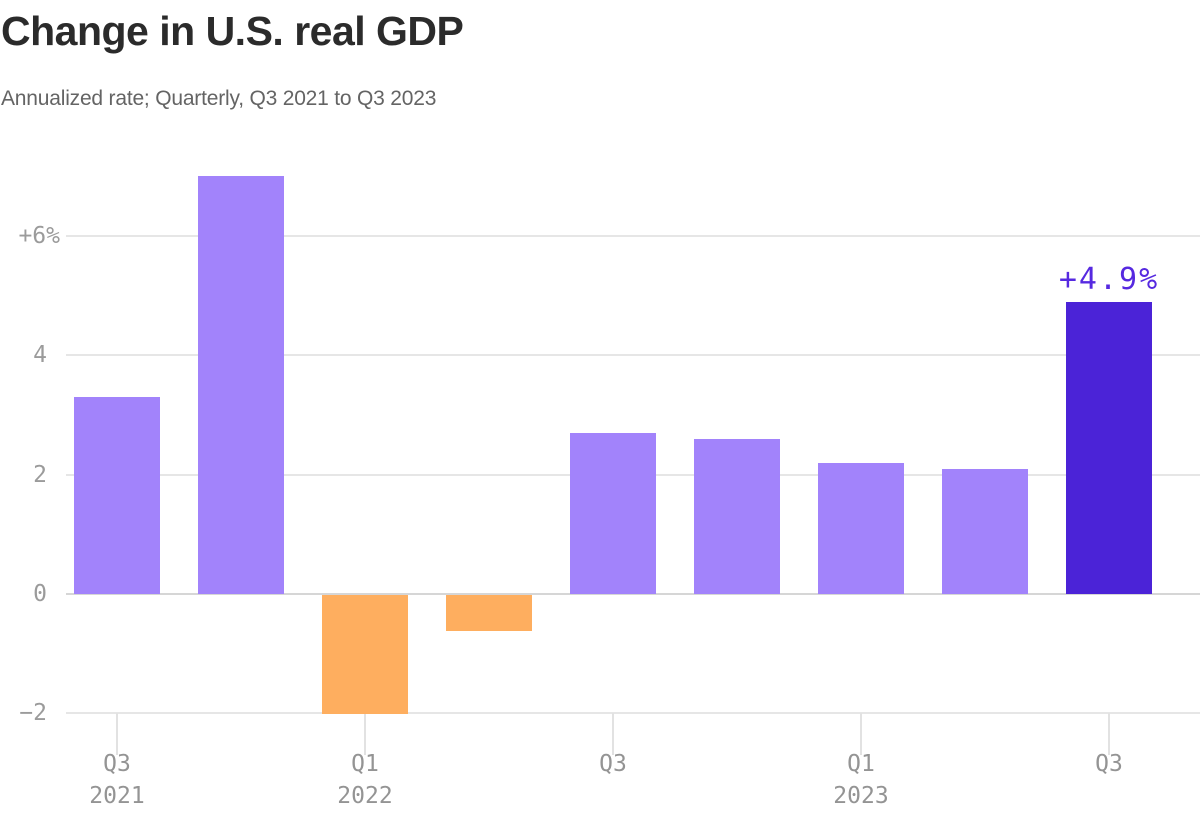 This screenshot has width=1204, height=816. I want to click on gridline-row: −2, so click(602, 713).